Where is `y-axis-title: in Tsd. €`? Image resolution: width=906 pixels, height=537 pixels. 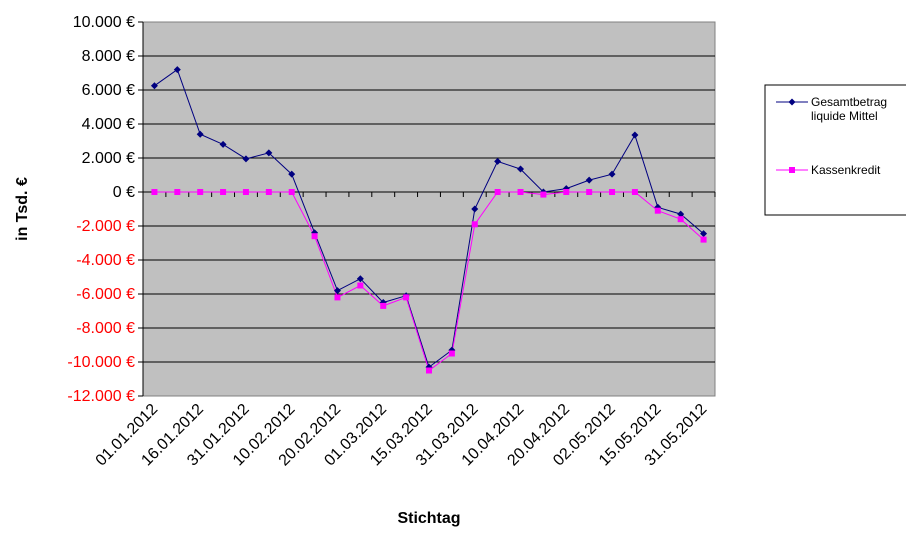 y-axis-title: in Tsd. € is located at coordinates (22, 209).